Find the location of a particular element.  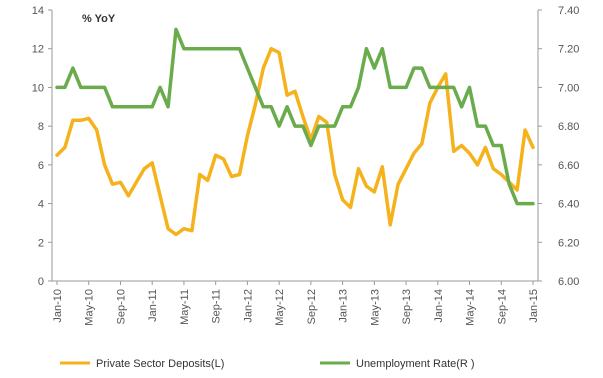

x-tick-label: Jan-12 is located at coordinates (248, 306).